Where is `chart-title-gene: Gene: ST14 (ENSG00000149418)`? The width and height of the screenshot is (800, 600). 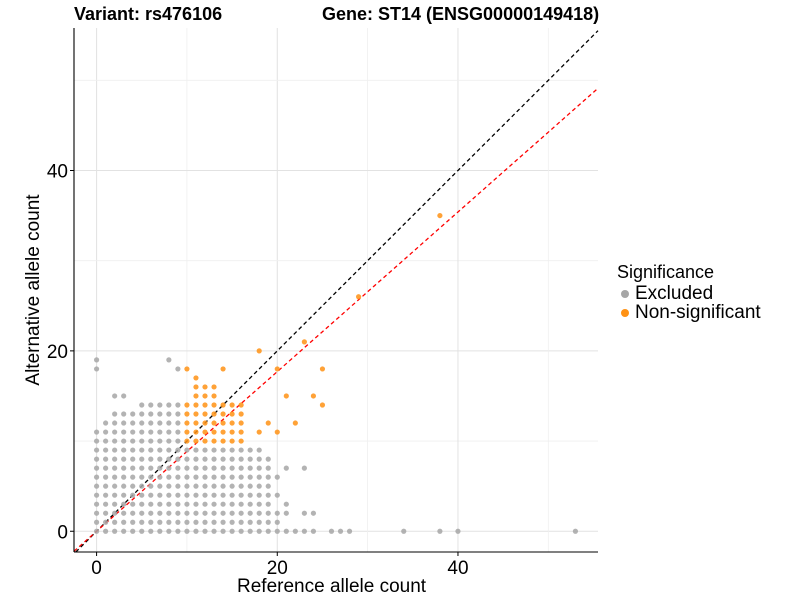 chart-title-gene: Gene: ST14 (ENSG00000149418) is located at coordinates (461, 14).